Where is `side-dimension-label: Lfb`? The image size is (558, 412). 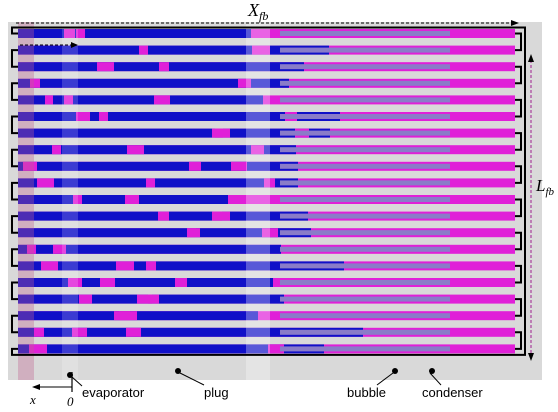 side-dimension-label: Lfb is located at coordinates (545, 187).